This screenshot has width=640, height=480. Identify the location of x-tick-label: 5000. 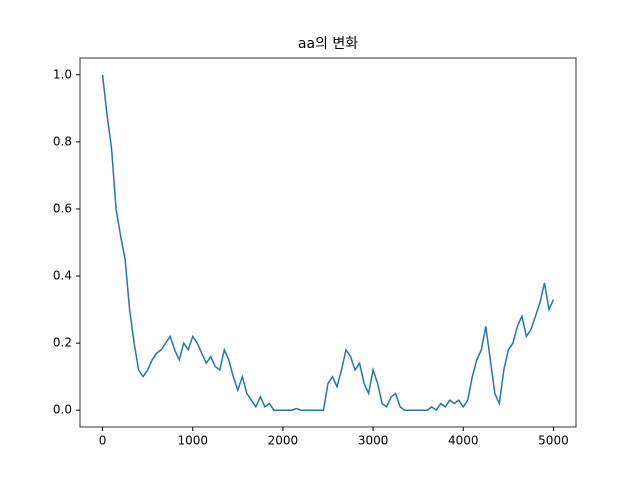
(553, 441).